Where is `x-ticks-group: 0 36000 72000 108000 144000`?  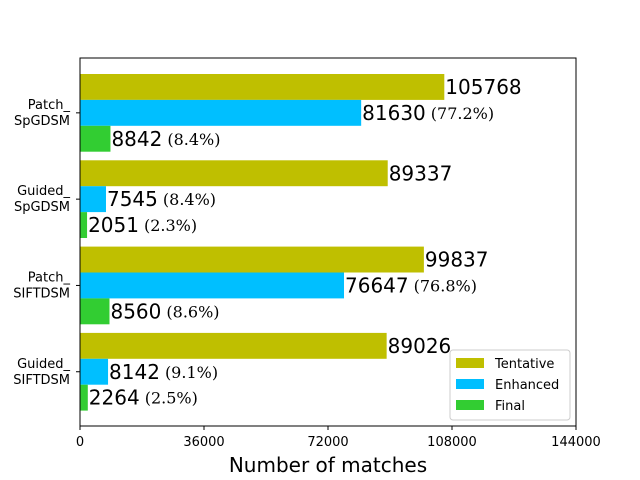 x-ticks-group: 0 36000 72000 108000 144000 is located at coordinates (338, 438).